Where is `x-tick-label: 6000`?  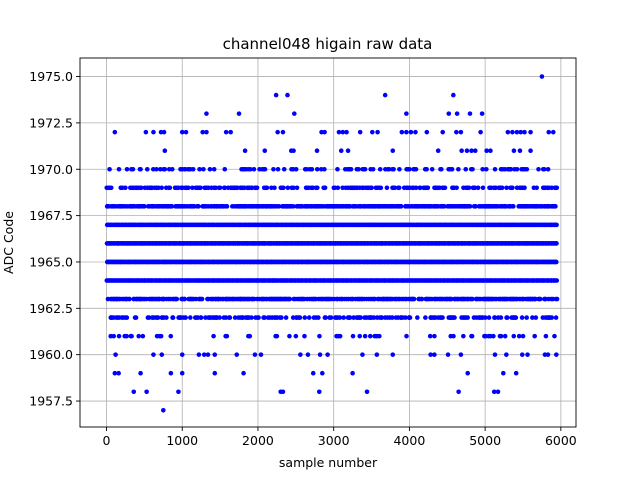
x-tick-label: 6000 is located at coordinates (561, 440).